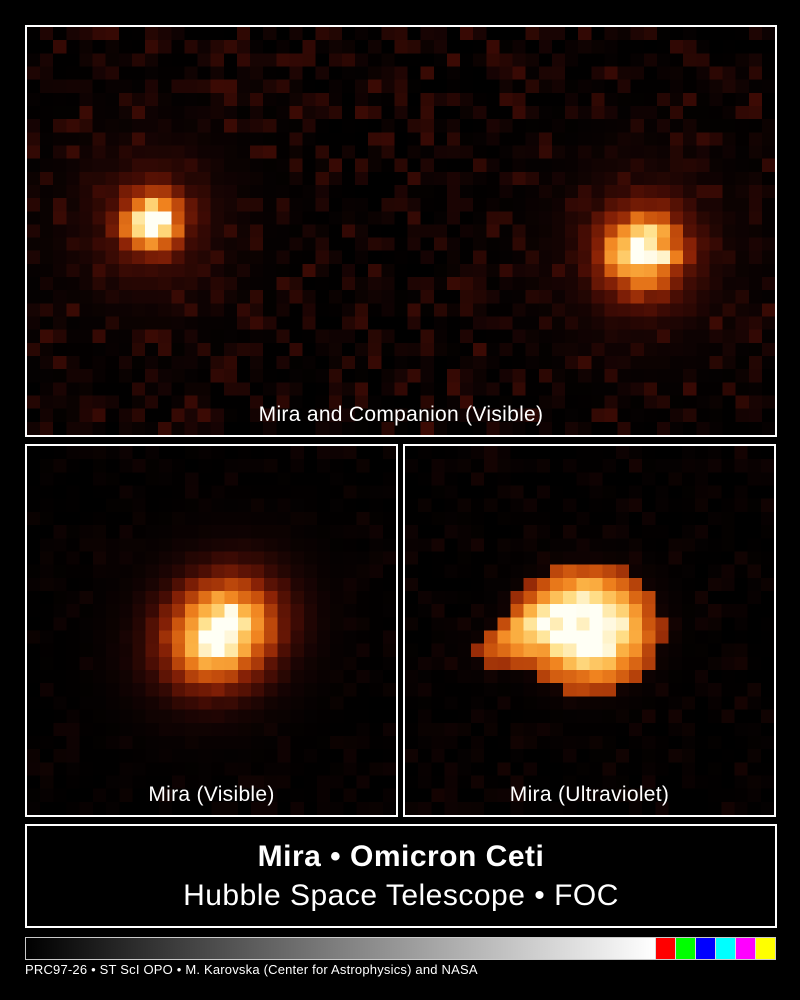  I want to click on colorbar-swatches, so click(715, 948).